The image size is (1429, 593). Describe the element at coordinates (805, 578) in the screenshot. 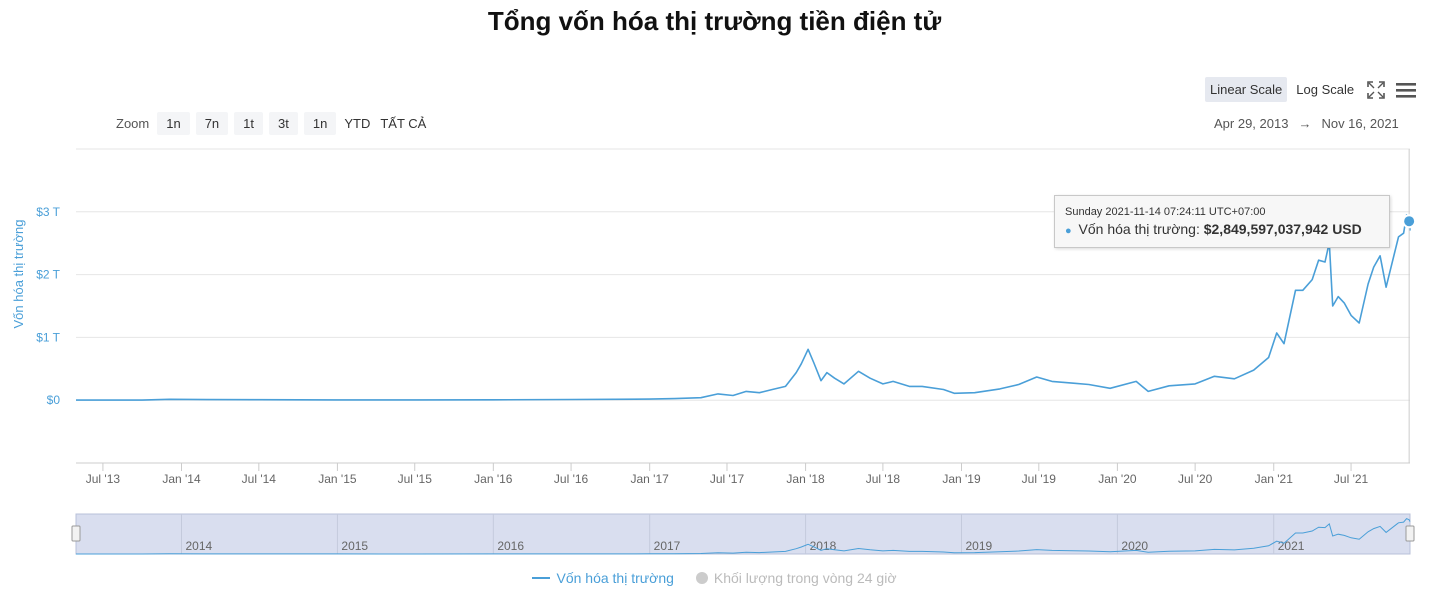

I see `legend-label-volume: Khối lượng trong vòng 24 giờ` at that location.